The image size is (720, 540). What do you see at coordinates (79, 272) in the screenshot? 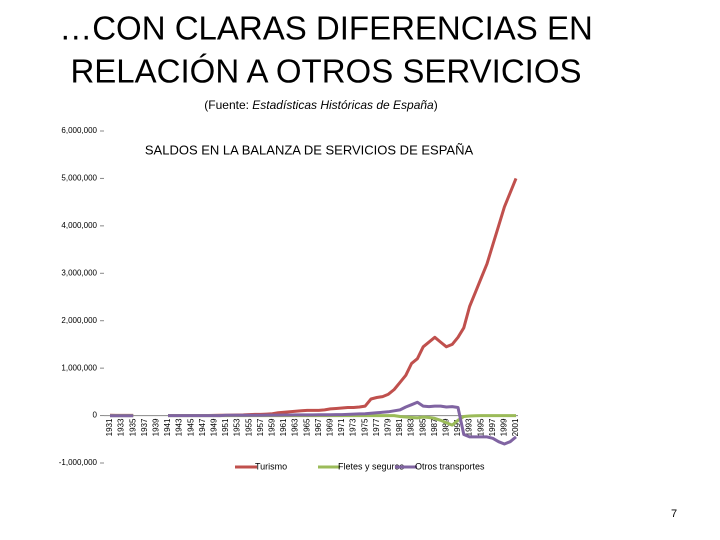
I see `y-tick-label: 3,000,000` at bounding box center [79, 272].